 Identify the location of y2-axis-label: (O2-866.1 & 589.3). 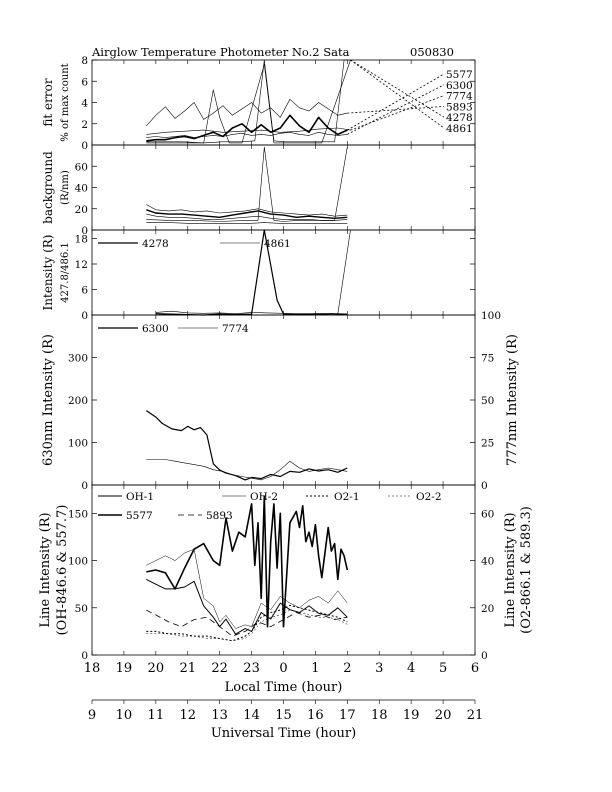
(526, 570).